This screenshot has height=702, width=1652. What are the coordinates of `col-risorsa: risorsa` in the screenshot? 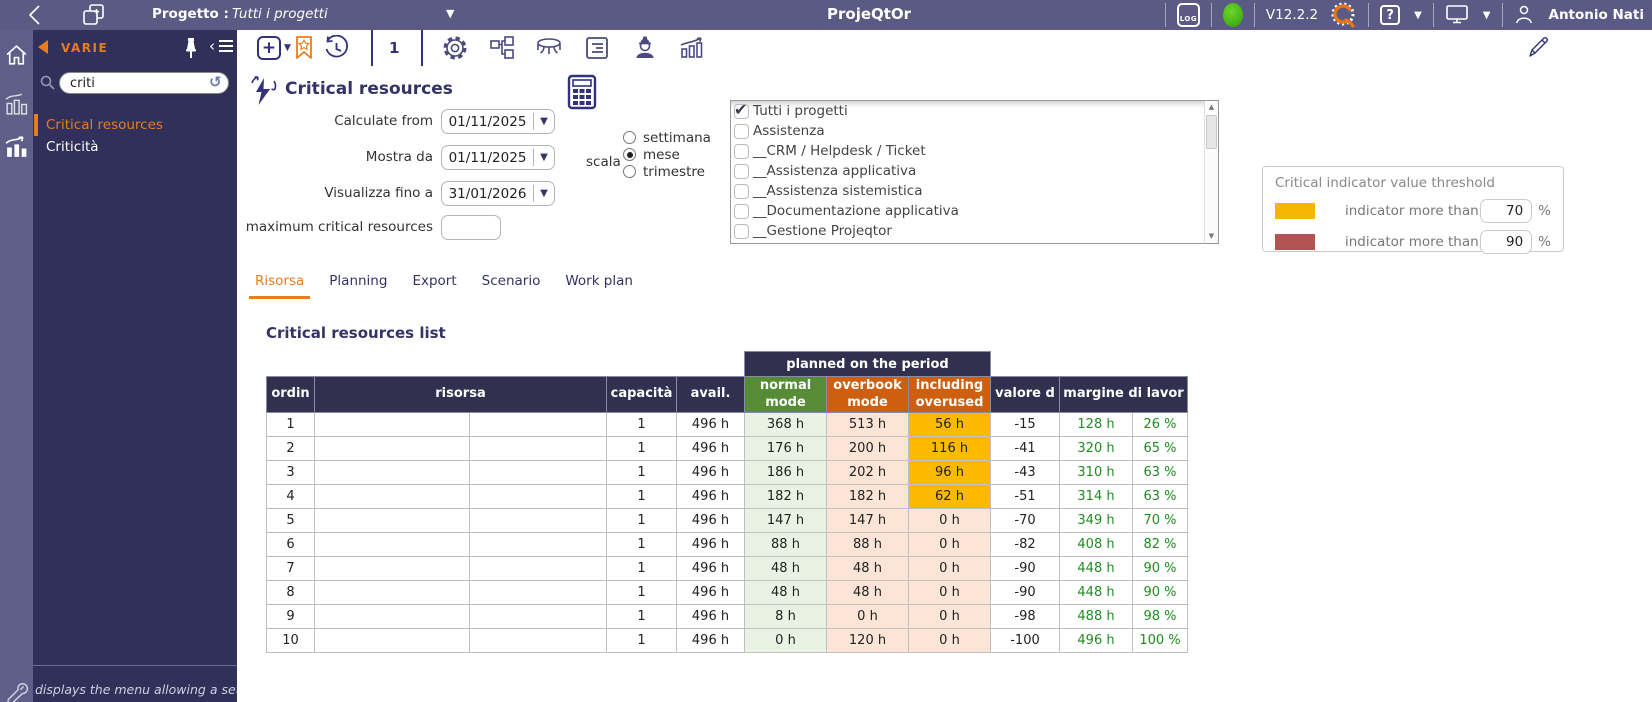 It's located at (460, 394).